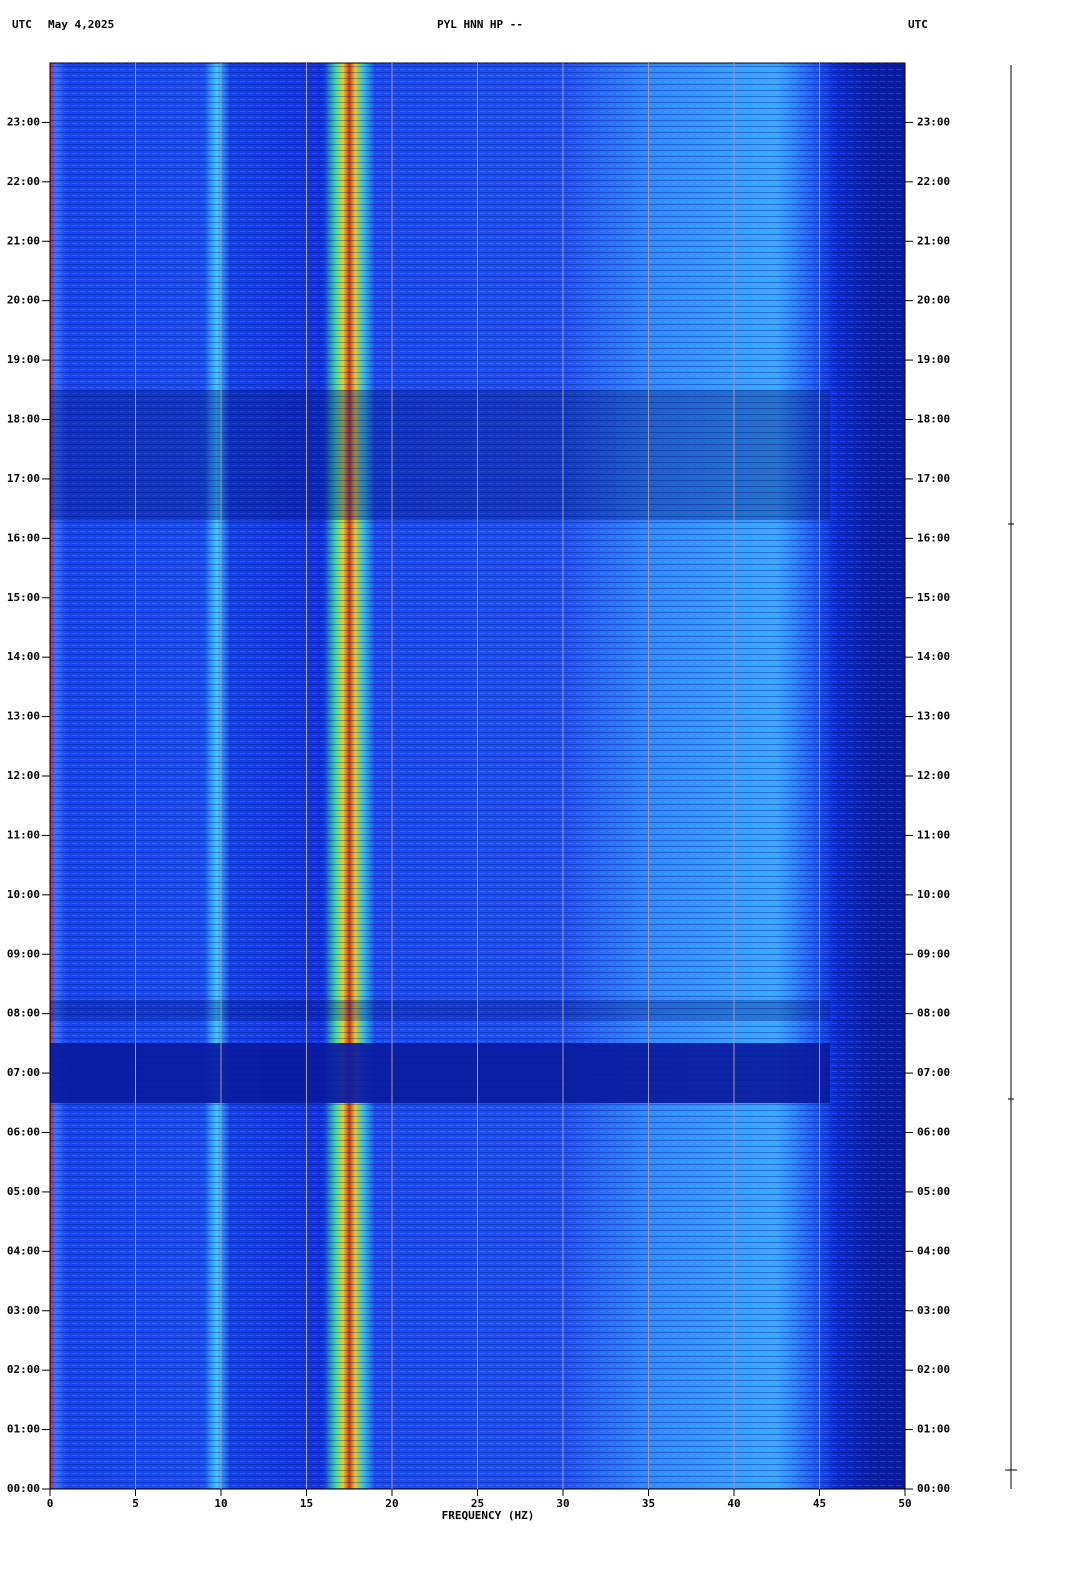 Image resolution: width=1066 pixels, height=1588 pixels. What do you see at coordinates (733, 1503) in the screenshot?
I see `x-tick-label: 40` at bounding box center [733, 1503].